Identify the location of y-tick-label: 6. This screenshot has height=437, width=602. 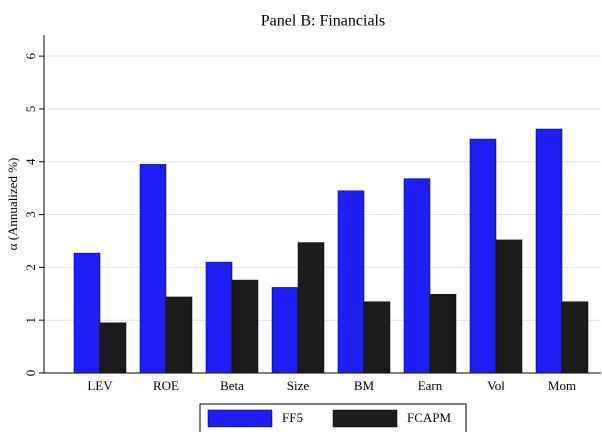
(30, 55).